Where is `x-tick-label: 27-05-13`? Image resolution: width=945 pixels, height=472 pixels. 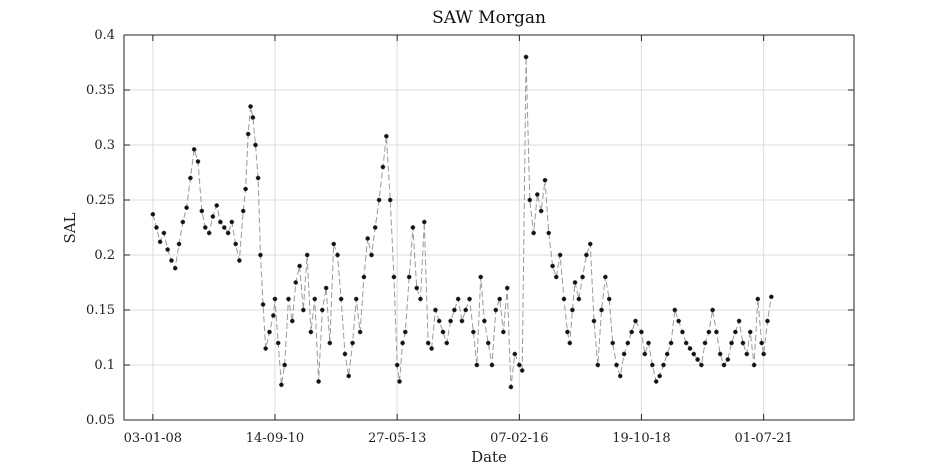 x-tick-label: 27-05-13 is located at coordinates (397, 438).